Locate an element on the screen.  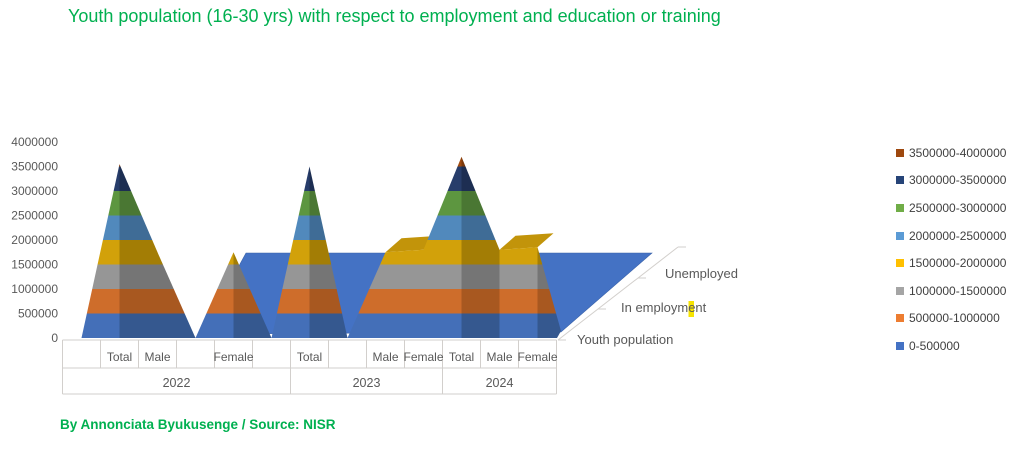
legend-label: 1500000-2000000 is located at coordinates (958, 263).